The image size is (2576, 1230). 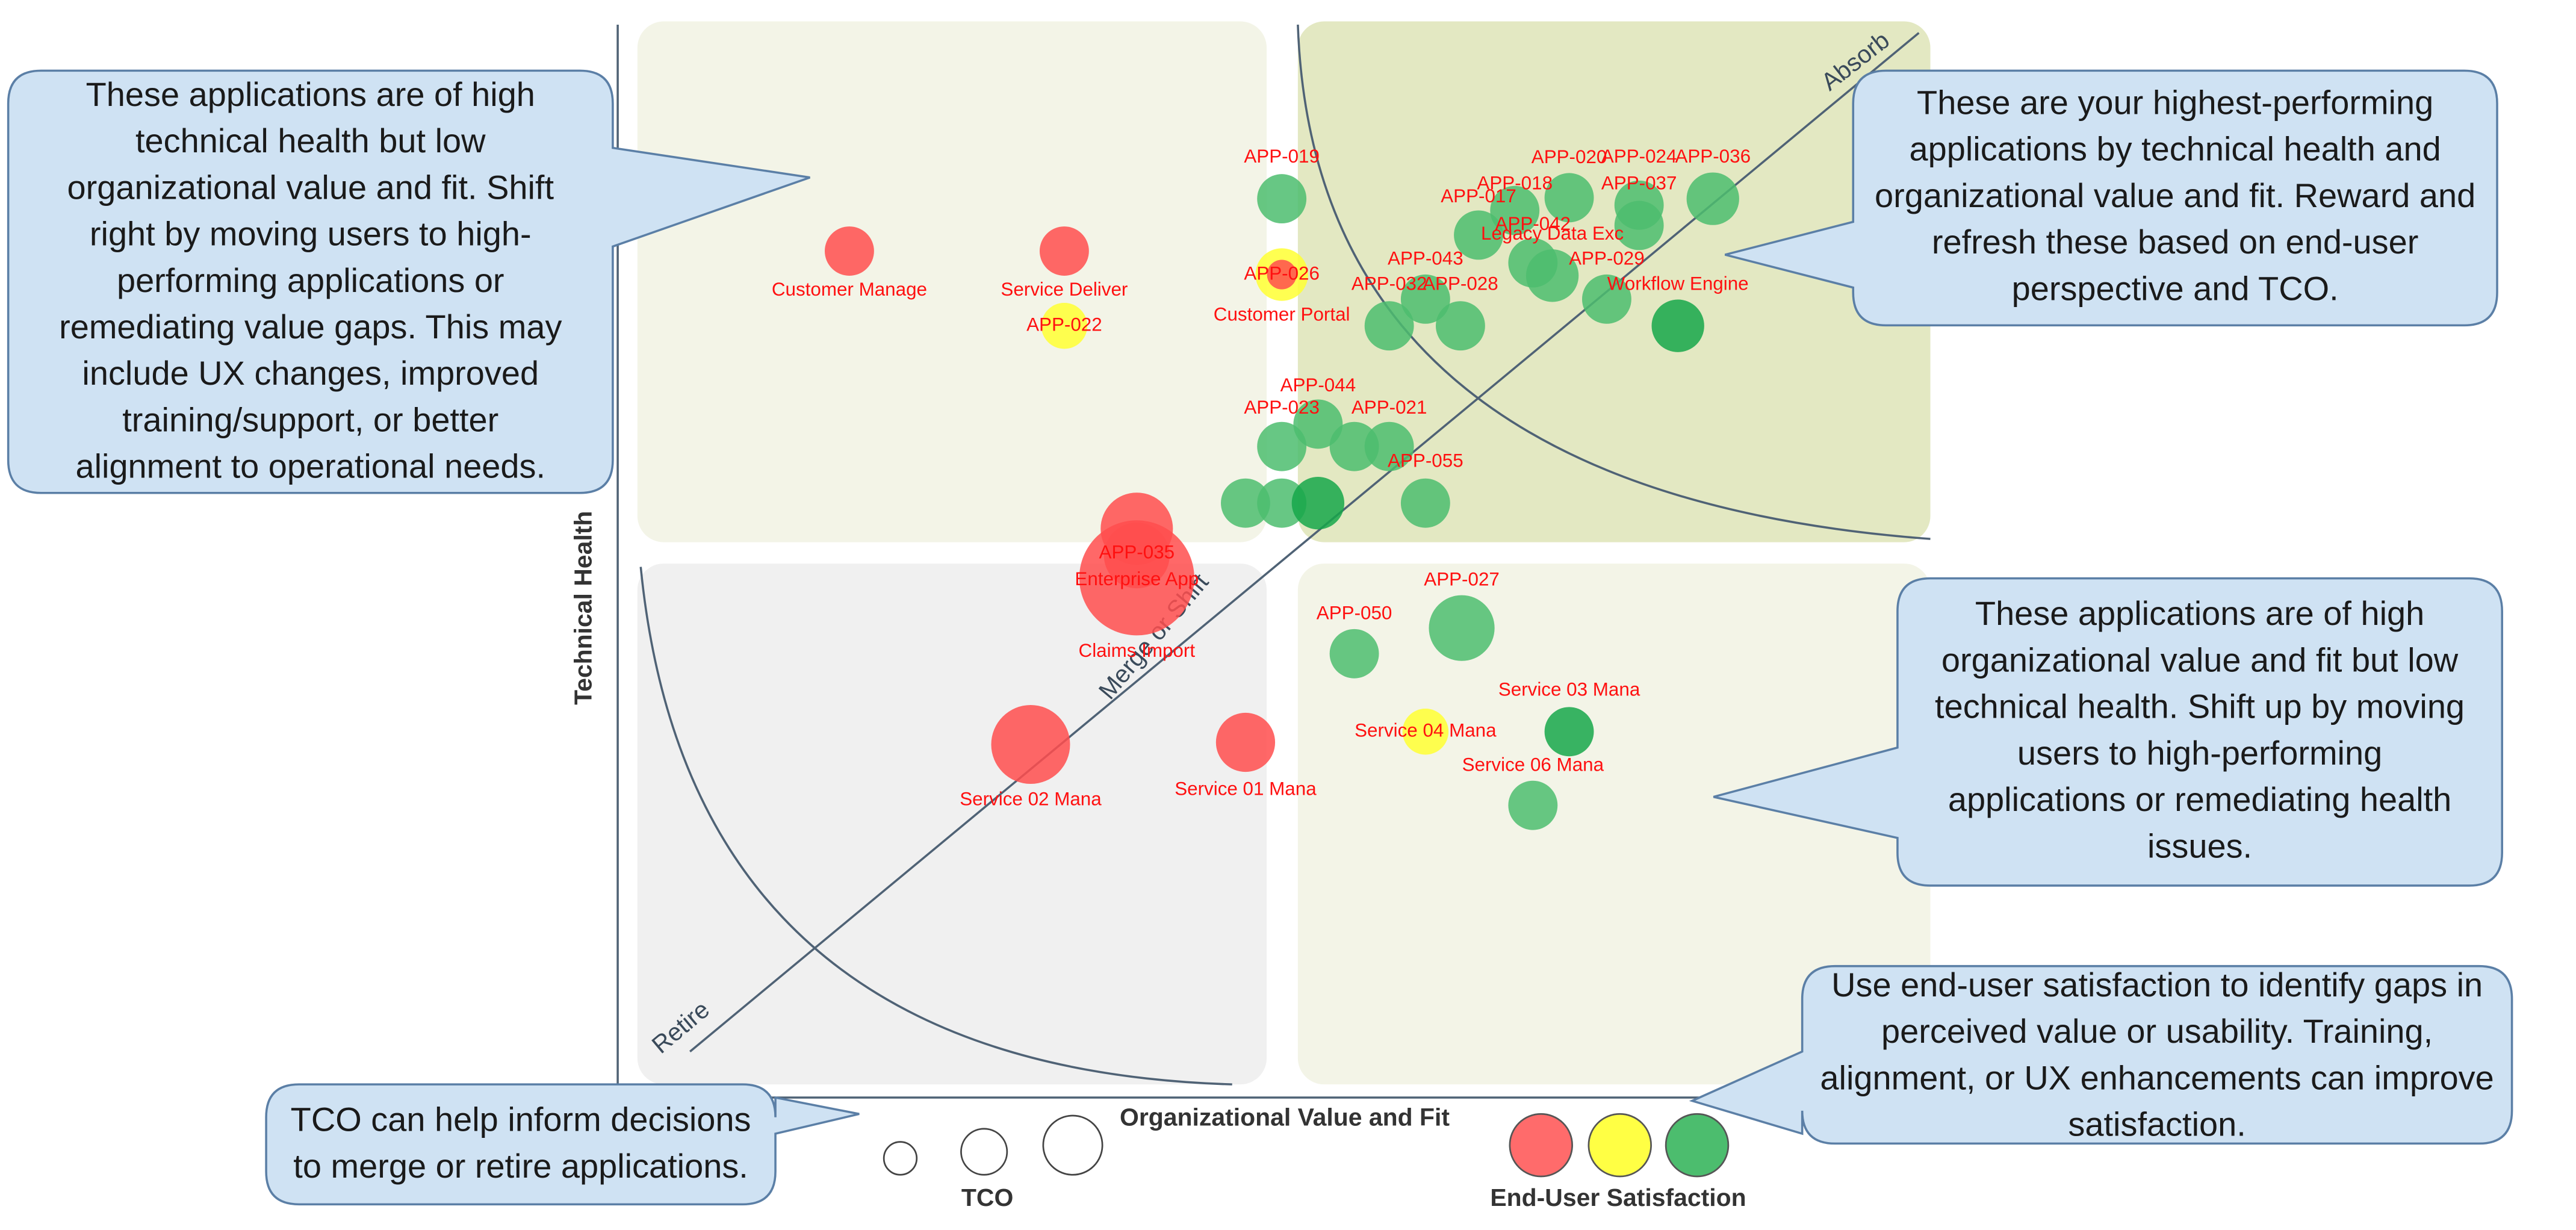 I want to click on quadrant-bottom-left, so click(x=952, y=824).